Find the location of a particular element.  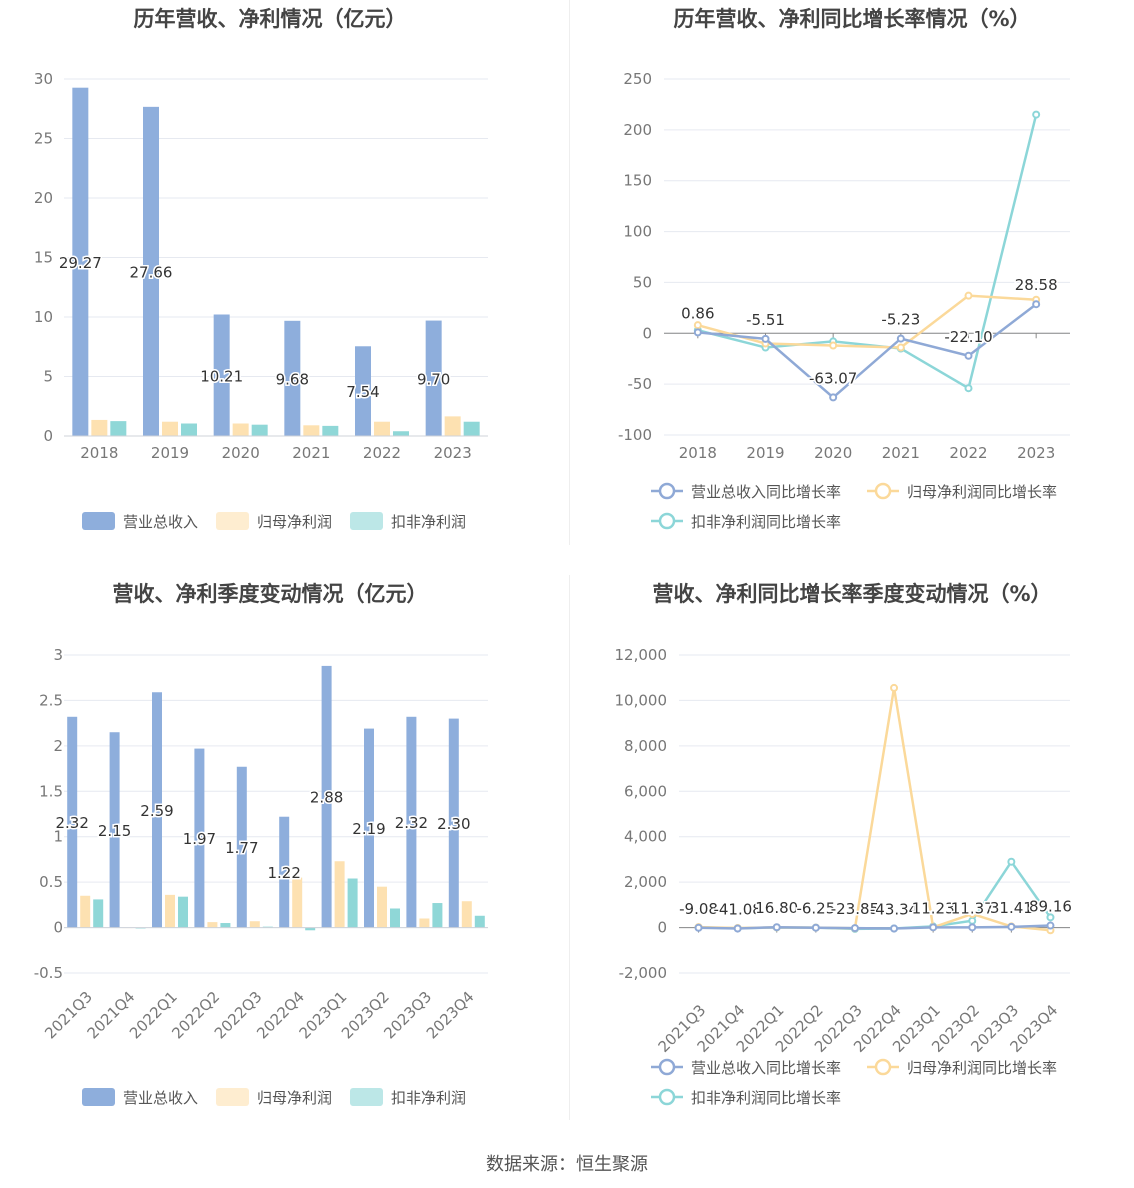

legend-label: 扣非净利润同比增长率 is located at coordinates (766, 1098).